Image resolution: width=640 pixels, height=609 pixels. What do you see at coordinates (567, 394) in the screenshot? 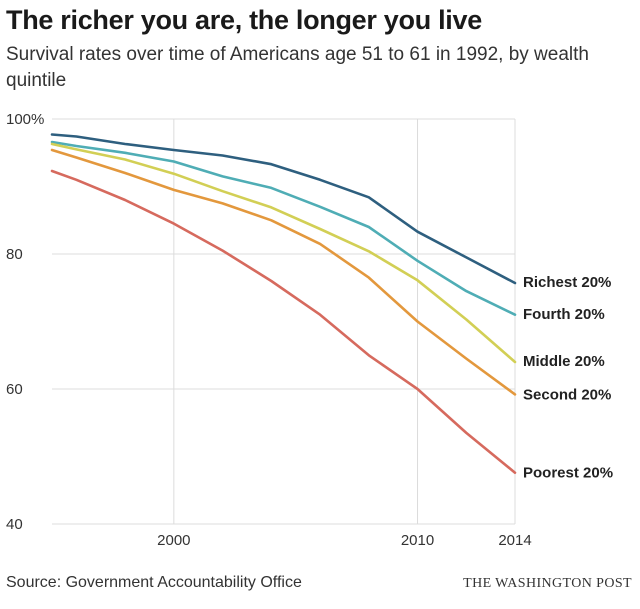
I see `series-label: Second 20%` at bounding box center [567, 394].